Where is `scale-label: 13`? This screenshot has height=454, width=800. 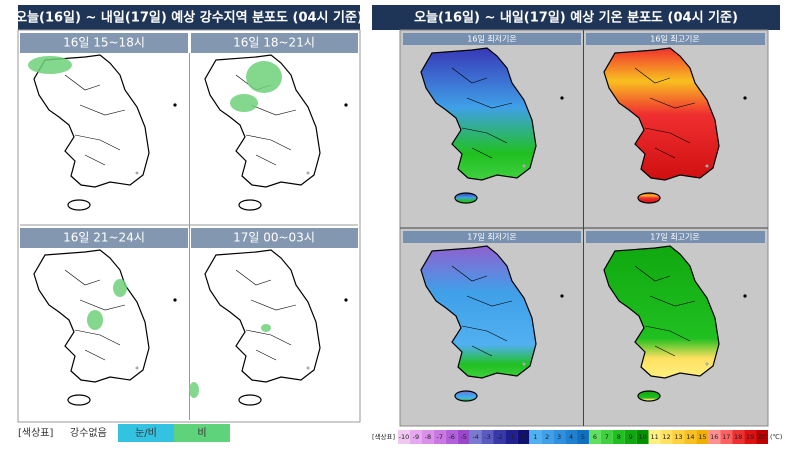
scale-label: 13 is located at coordinates (678, 437).